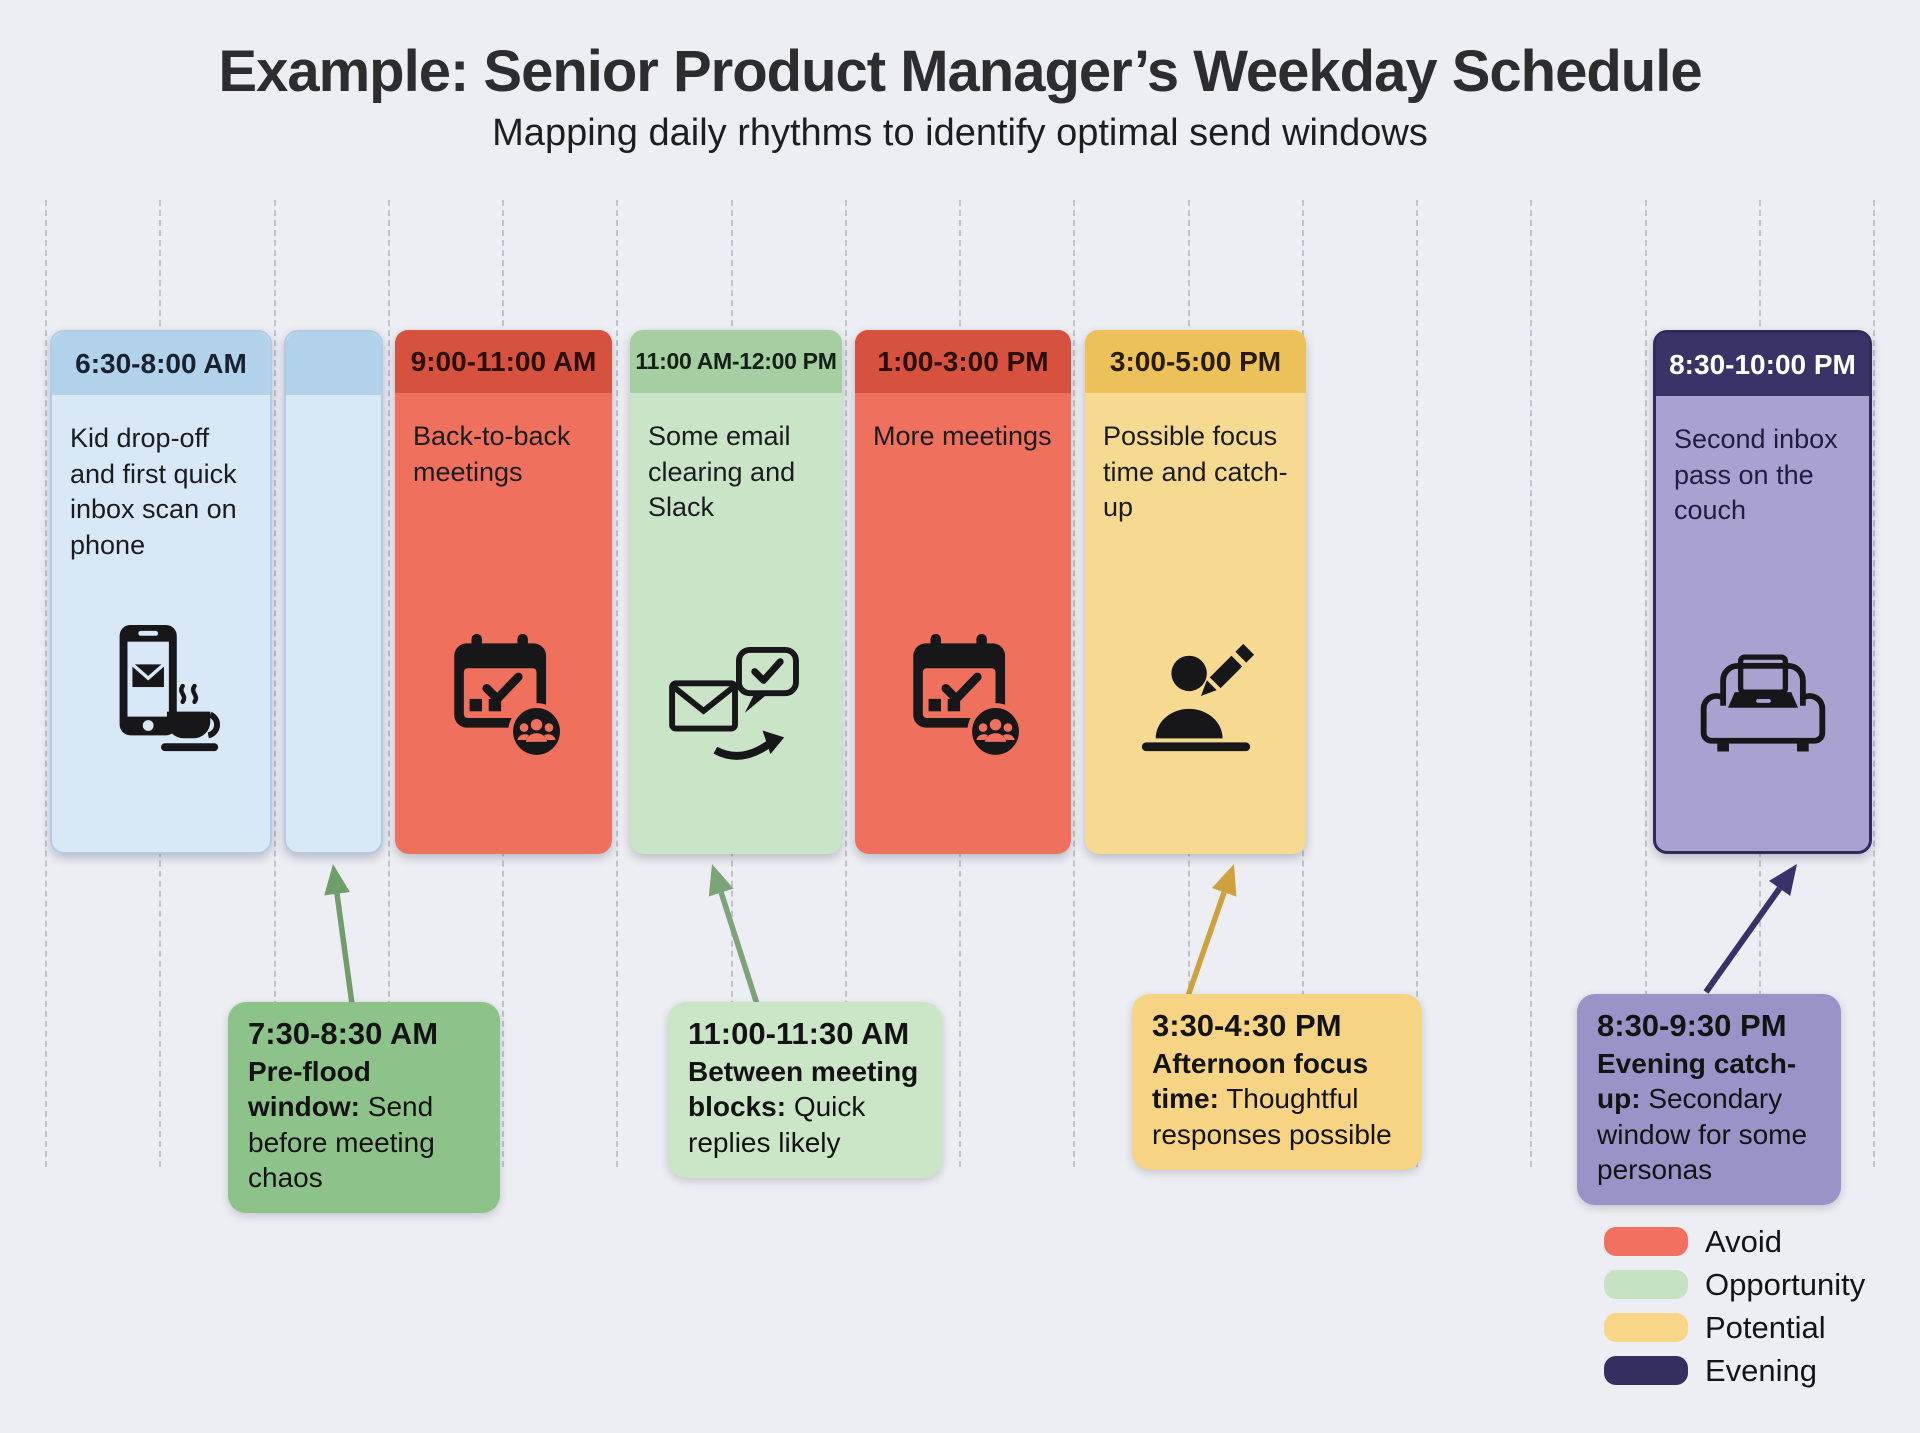 This screenshot has height=1433, width=1920. I want to click on legend-row-opportunity: Opportunity, so click(1734, 1284).